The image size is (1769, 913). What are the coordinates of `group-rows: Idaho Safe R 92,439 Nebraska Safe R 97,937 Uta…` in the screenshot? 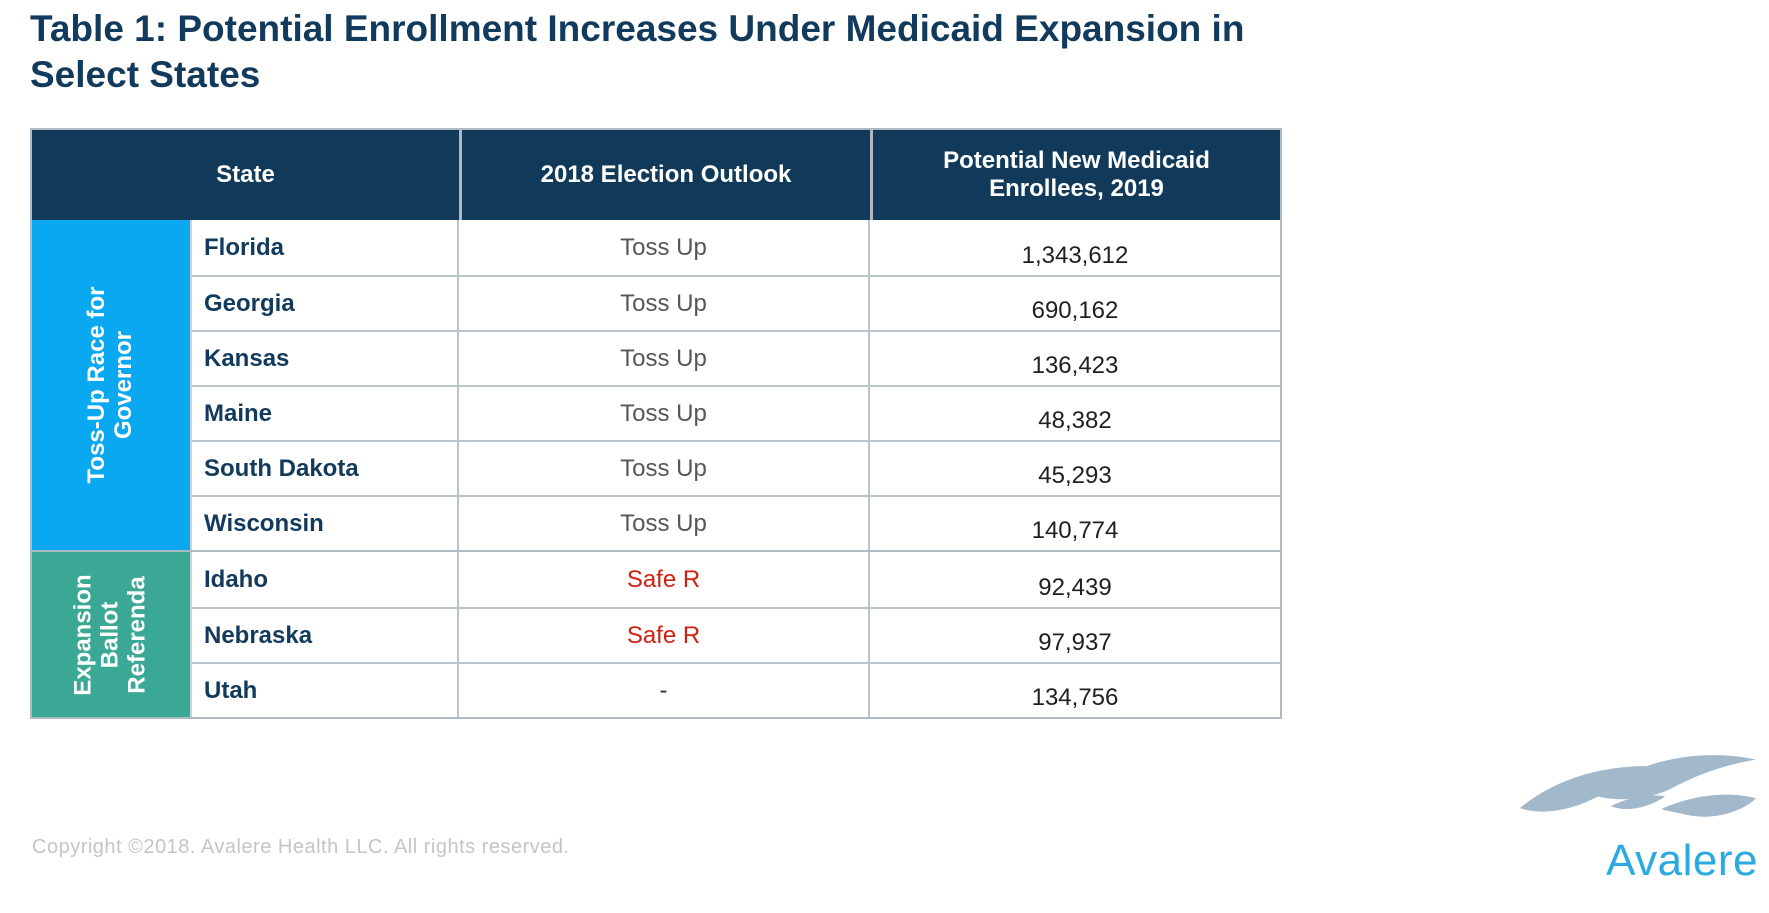 It's located at (736, 634).